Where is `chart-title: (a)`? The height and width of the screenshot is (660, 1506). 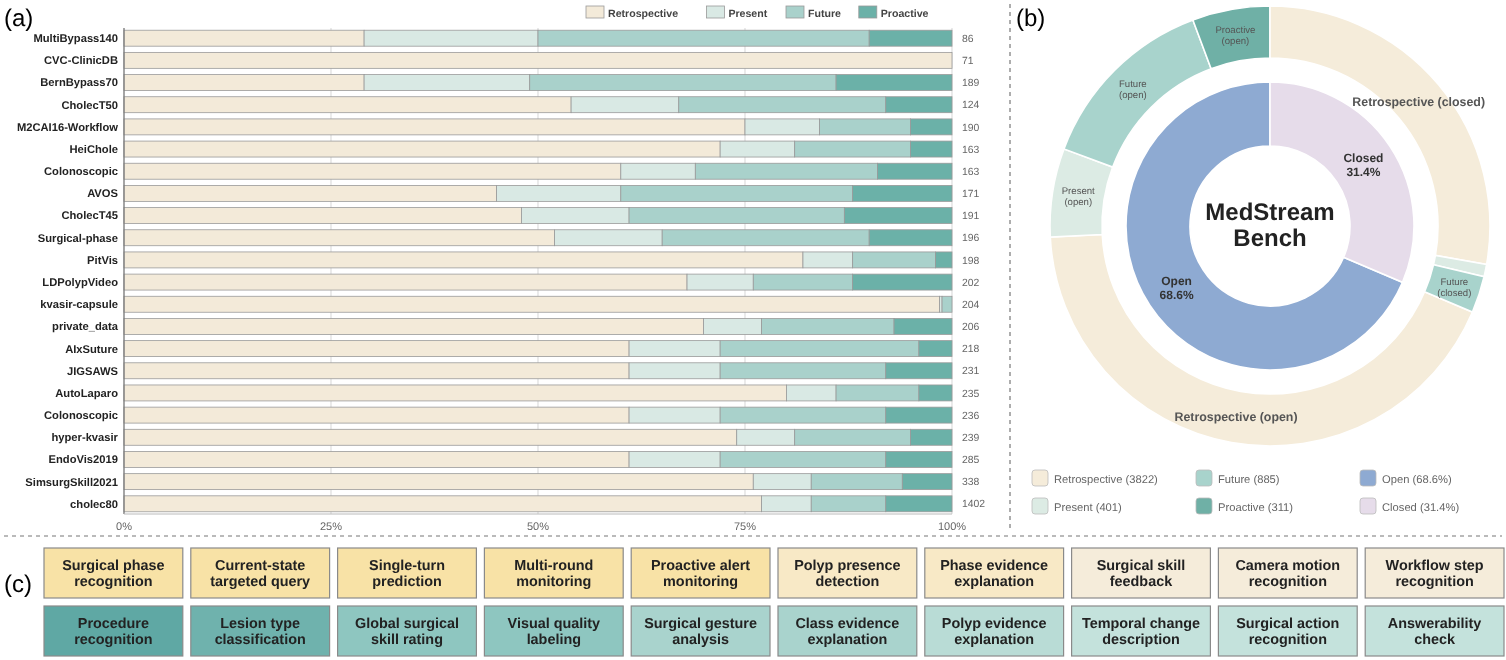 chart-title: (a) is located at coordinates (19, 18).